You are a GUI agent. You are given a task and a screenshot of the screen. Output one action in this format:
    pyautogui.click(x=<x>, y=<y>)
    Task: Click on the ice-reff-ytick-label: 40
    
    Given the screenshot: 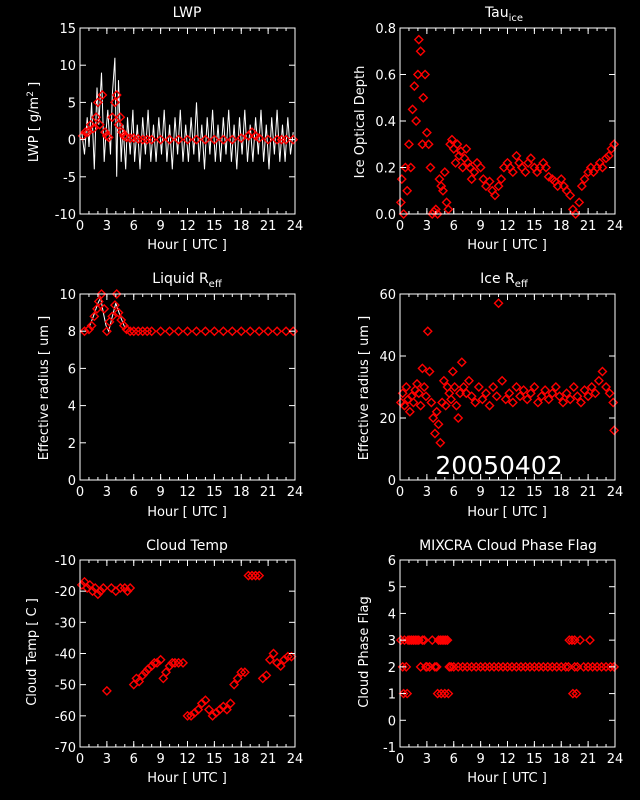 What is the action you would take?
    pyautogui.click(x=387, y=357)
    